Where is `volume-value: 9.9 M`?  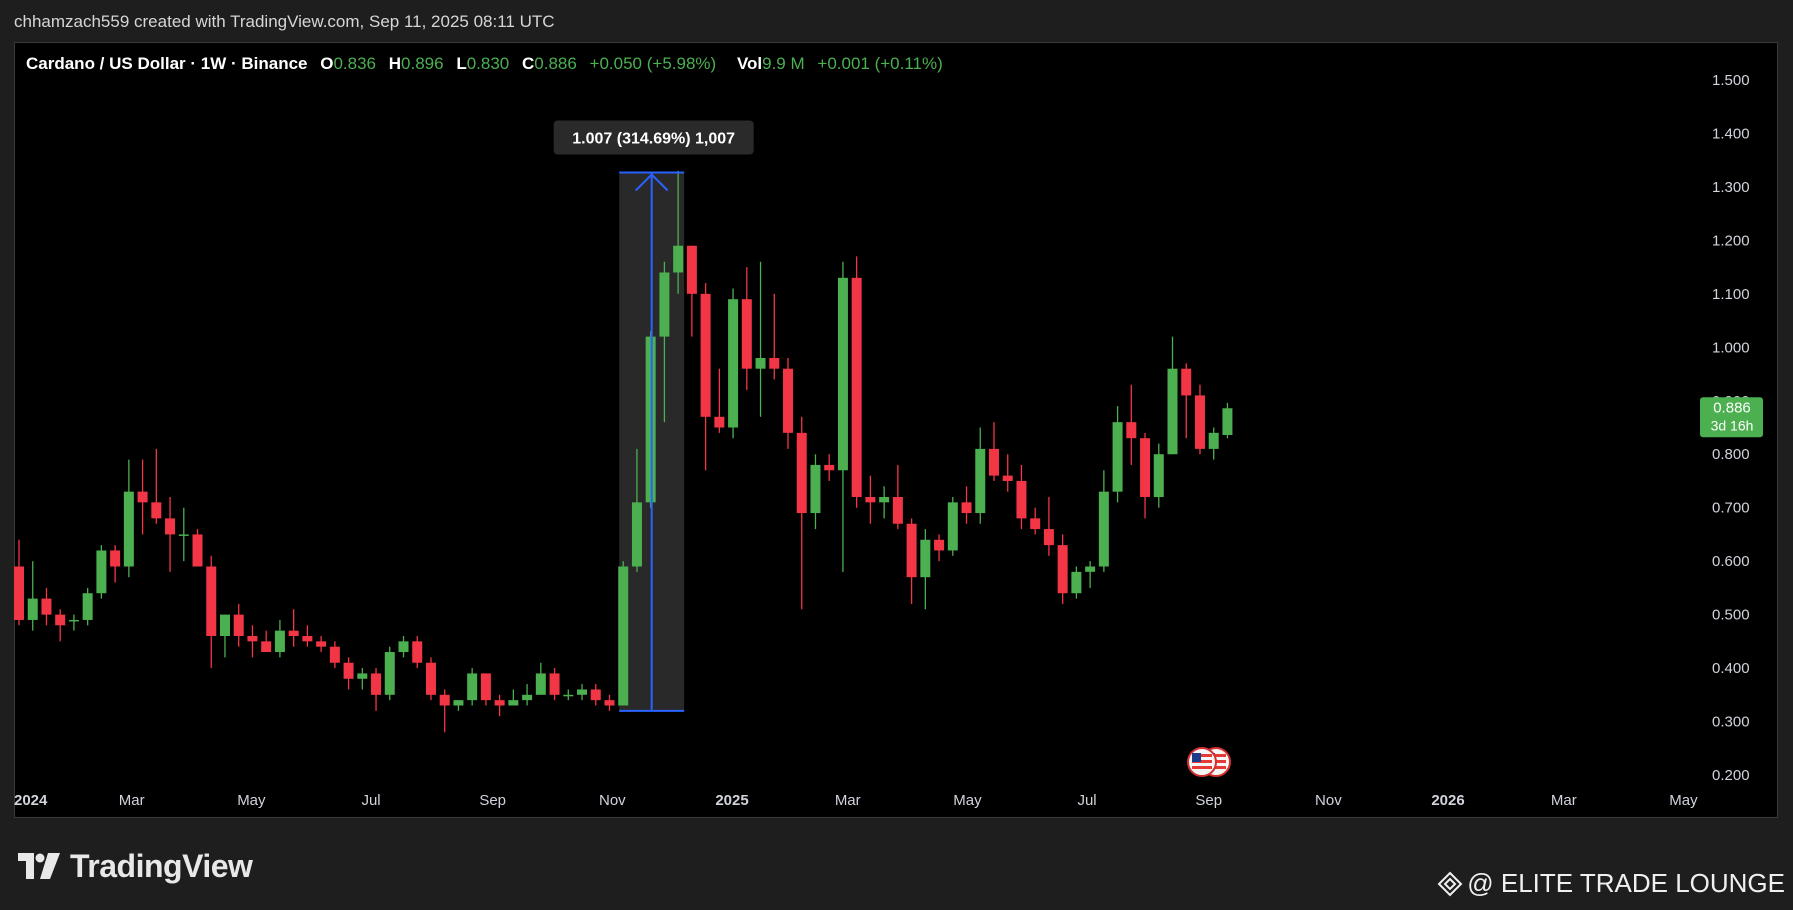 volume-value: 9.9 M is located at coordinates (783, 63).